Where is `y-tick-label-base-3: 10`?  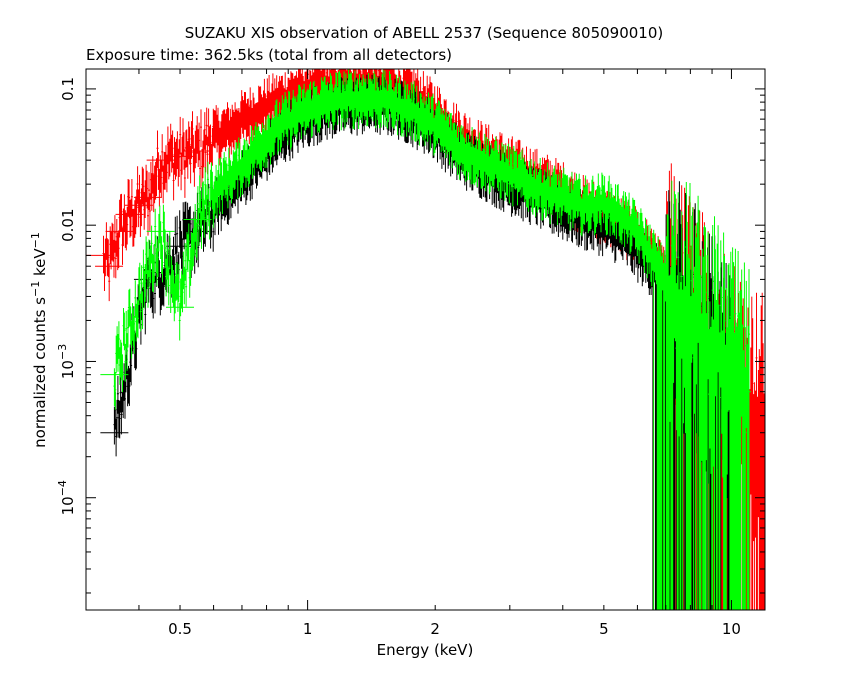
y-tick-label-base-3: 10 is located at coordinates (68, 505).